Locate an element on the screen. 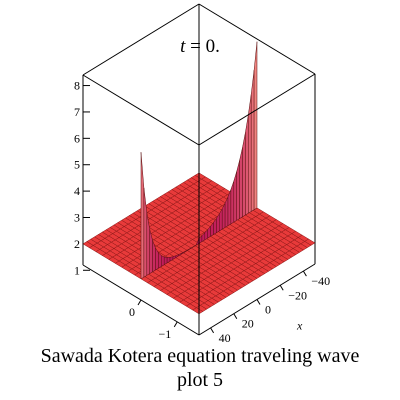 The width and height of the screenshot is (400, 400). z-tick-label: 3 is located at coordinates (77, 218).